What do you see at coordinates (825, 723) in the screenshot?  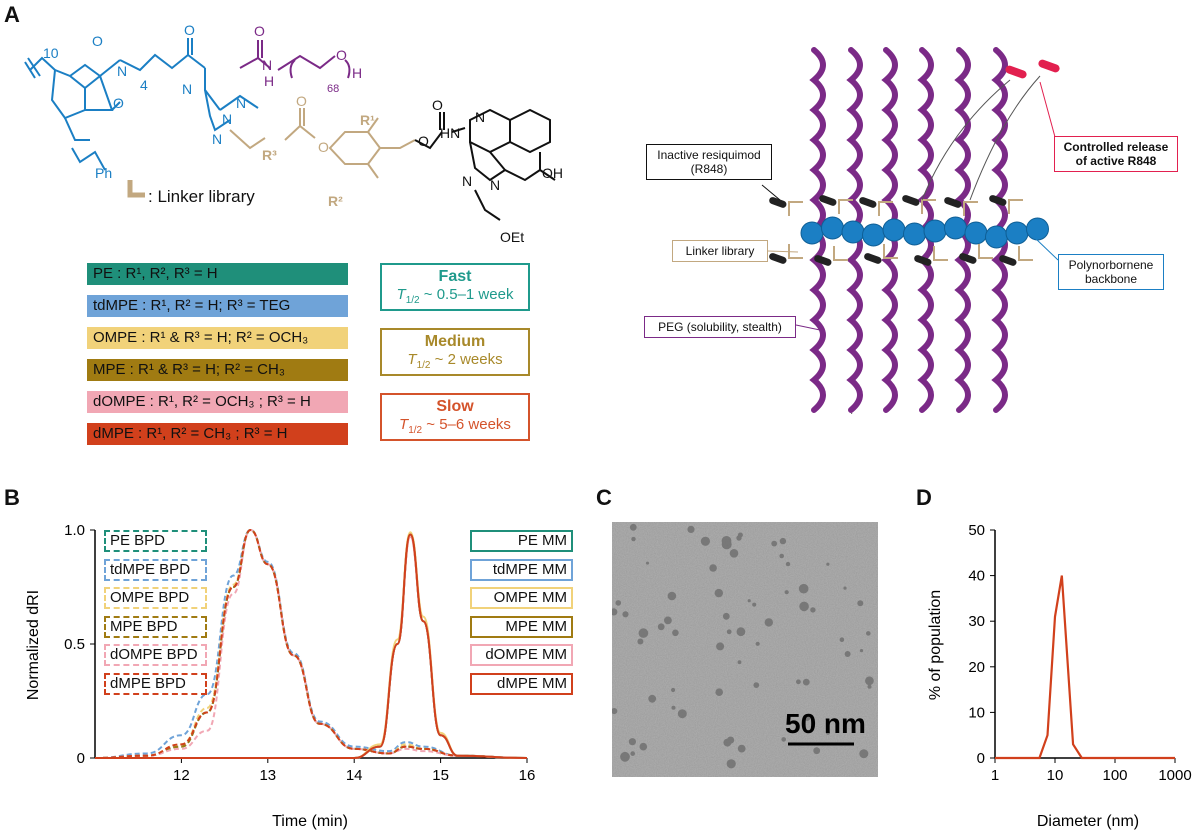 I see `scale-bar-label: 50 nm` at bounding box center [825, 723].